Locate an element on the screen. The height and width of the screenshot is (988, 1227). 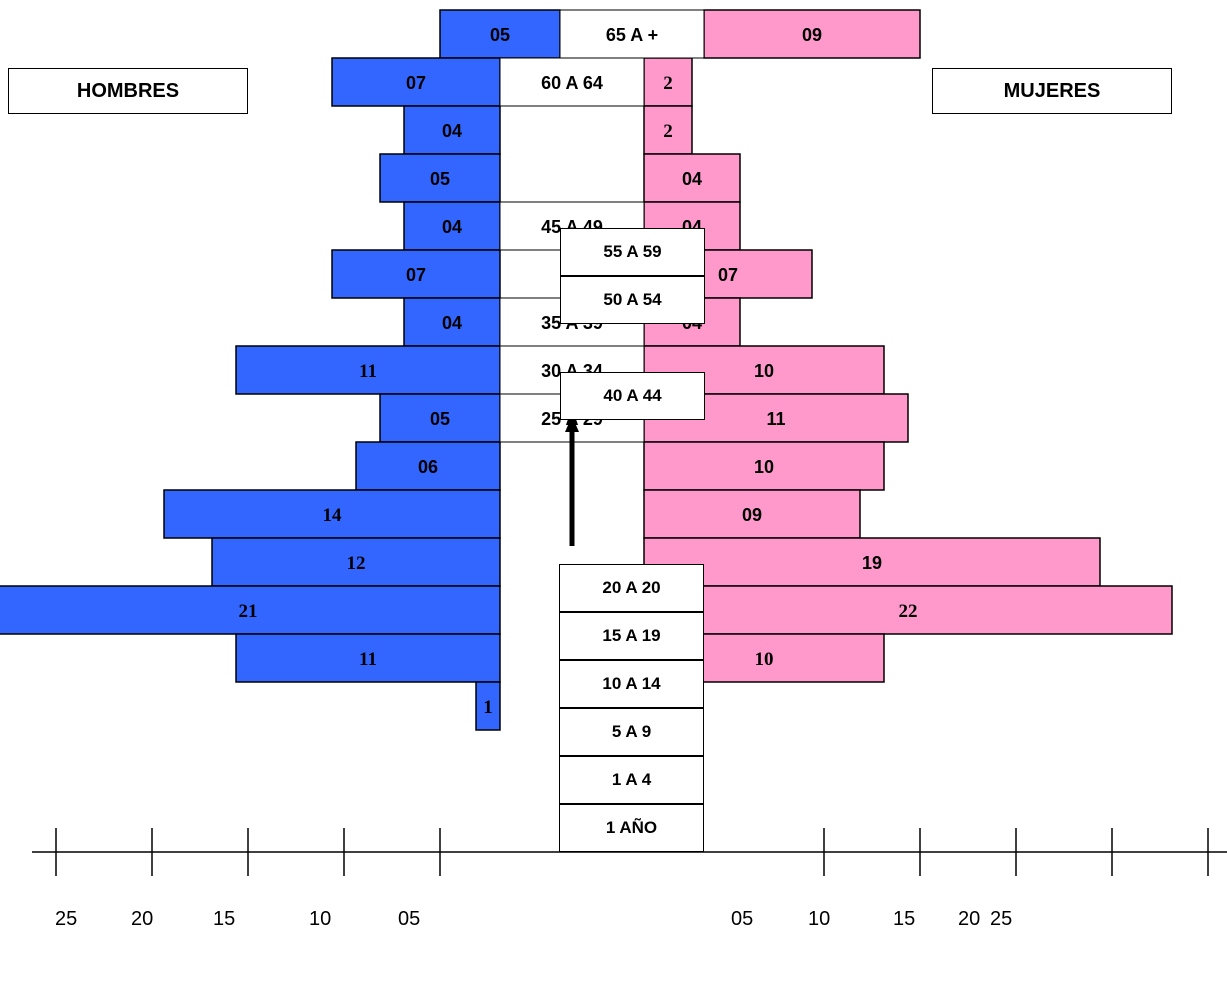
bar-label-hombres-0: 05 is located at coordinates (500, 35).